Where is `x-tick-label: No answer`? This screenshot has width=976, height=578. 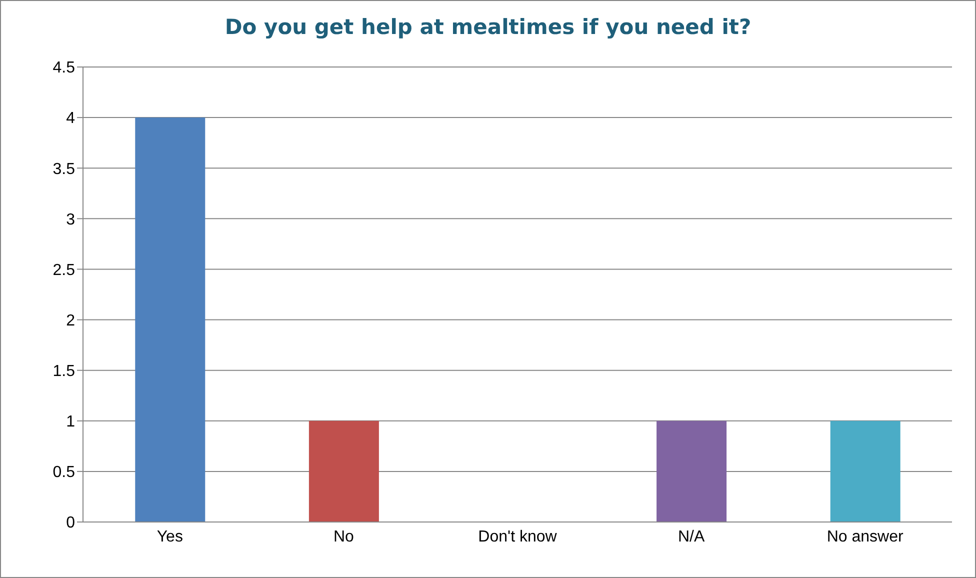
x-tick-label: No answer is located at coordinates (865, 537).